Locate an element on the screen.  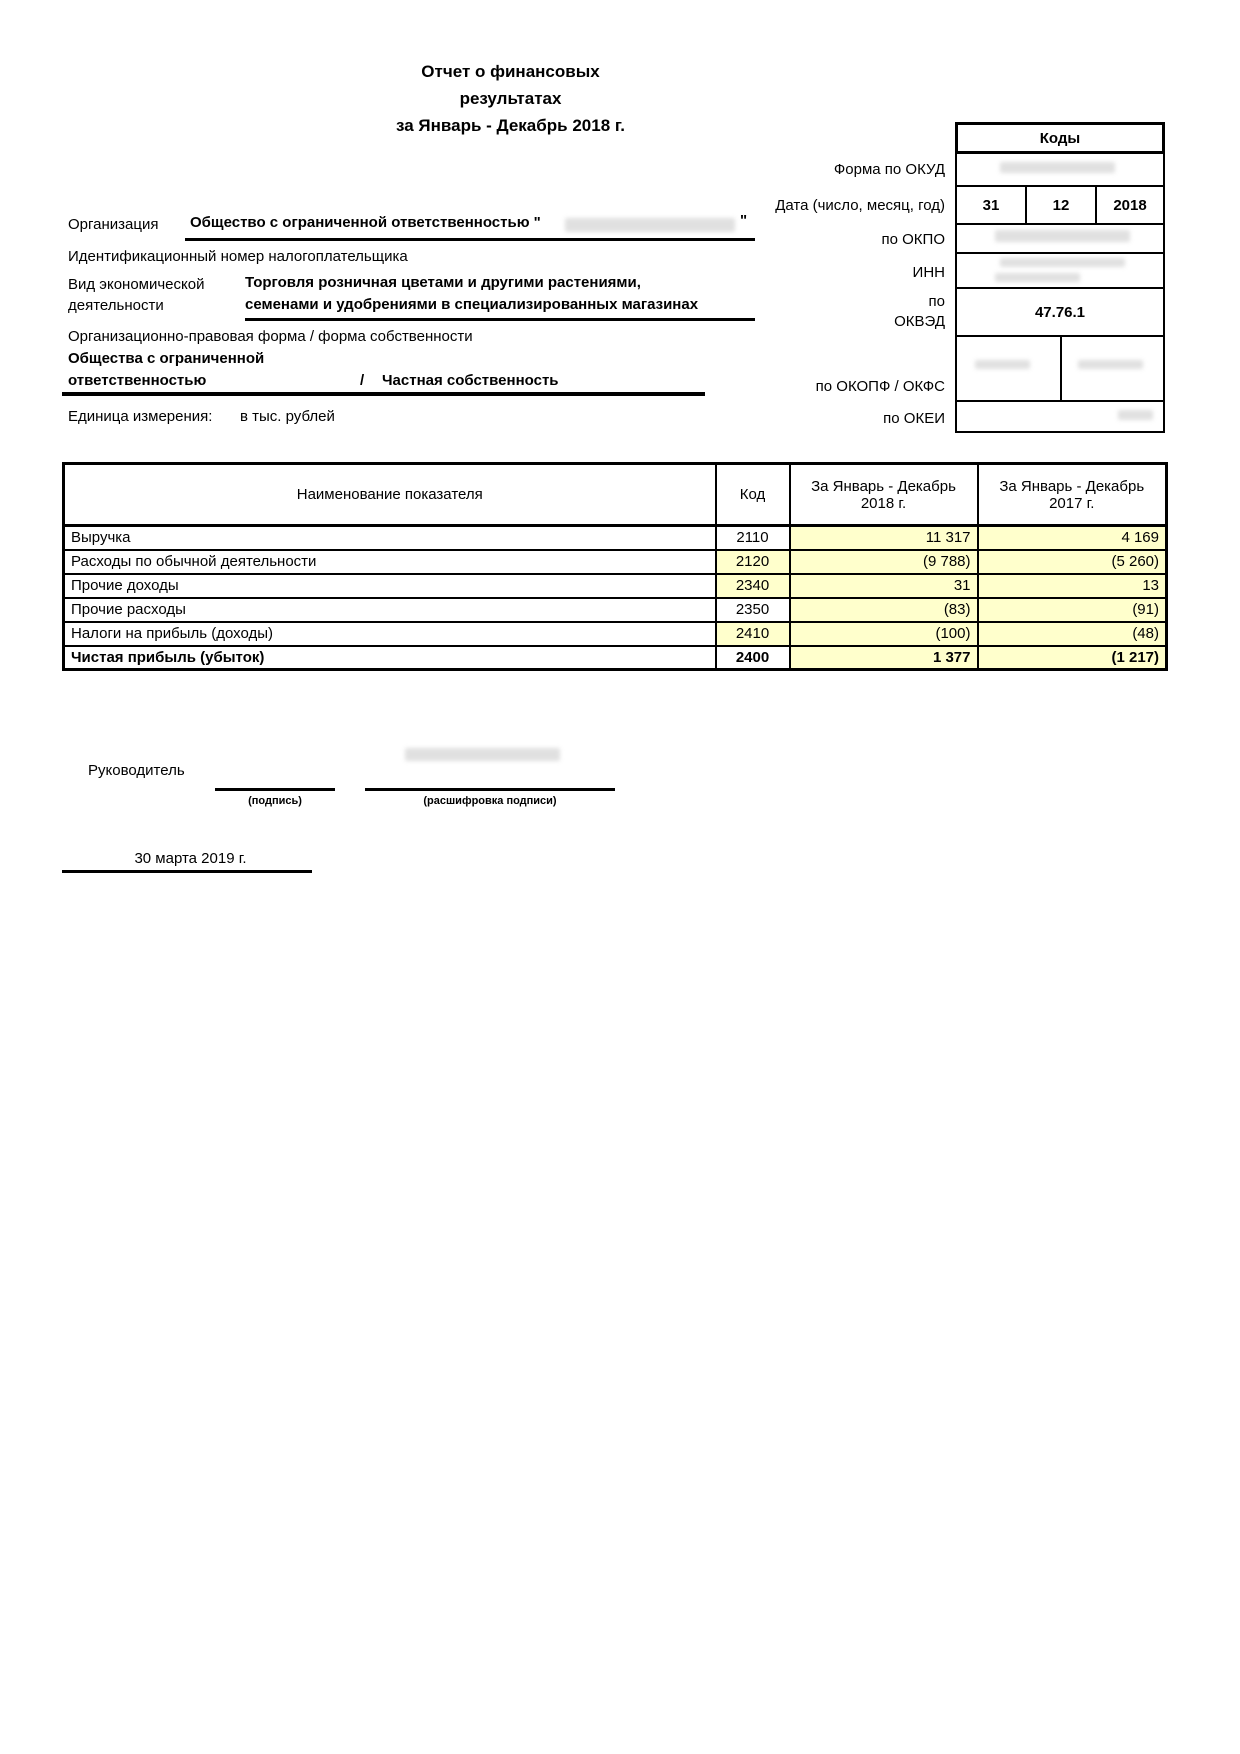
title-line-1: Отчет о финансовых is located at coordinates (510, 71).